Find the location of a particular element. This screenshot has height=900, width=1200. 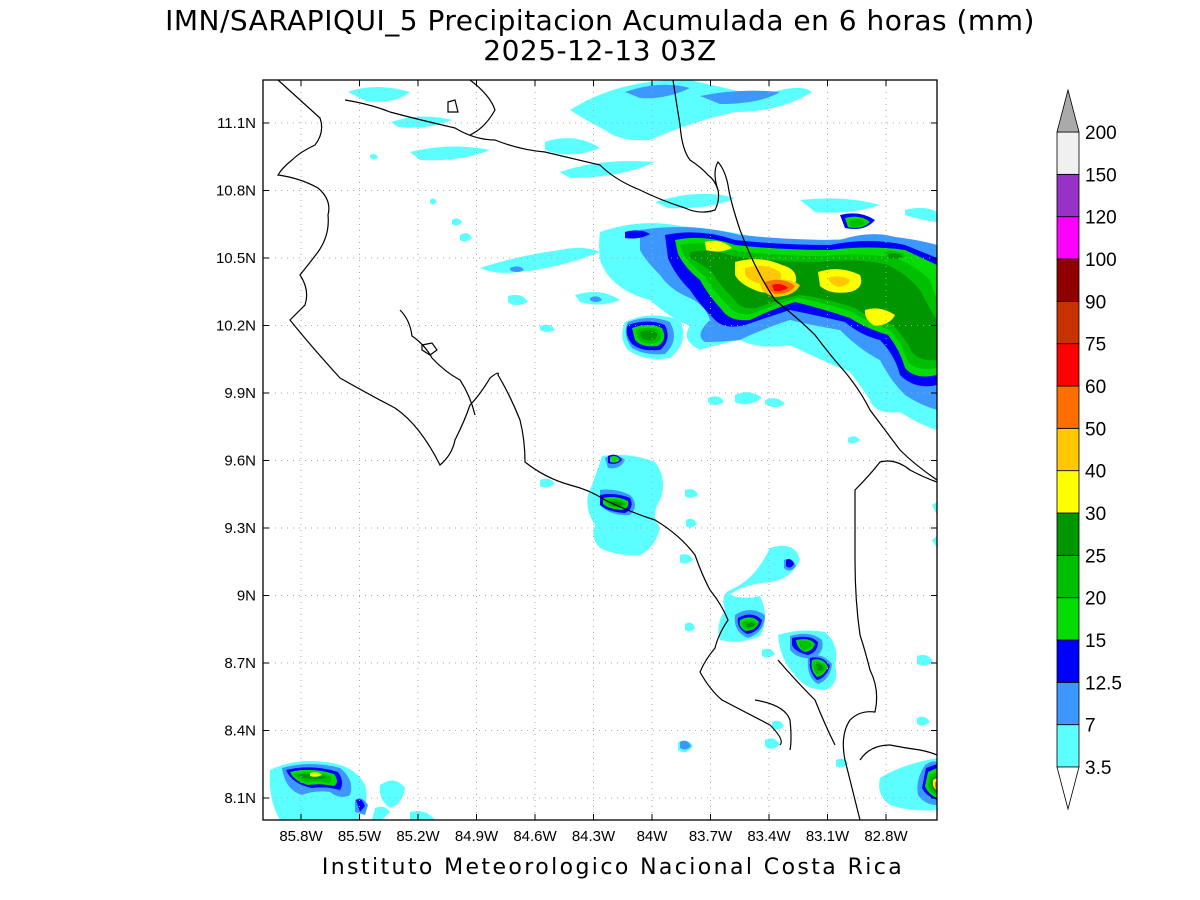

lon-label: 82.8W is located at coordinates (886, 836).